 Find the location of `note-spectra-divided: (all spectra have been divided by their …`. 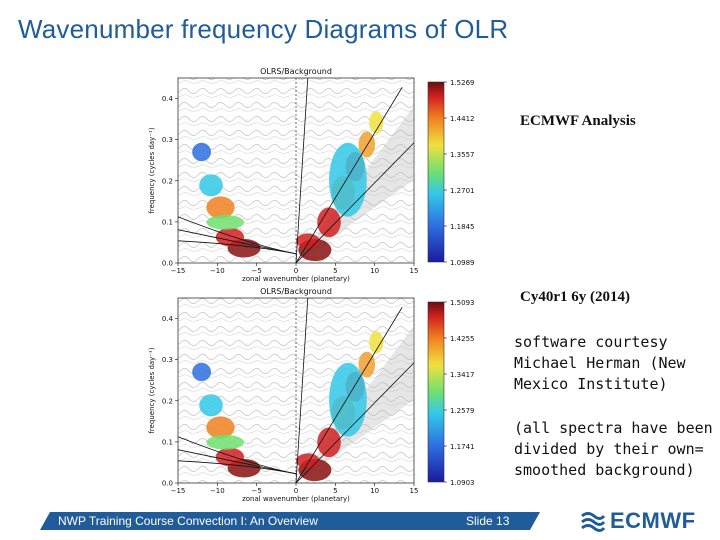

note-spectra-divided: (all spectra have been divided by their … is located at coordinates (613, 449).